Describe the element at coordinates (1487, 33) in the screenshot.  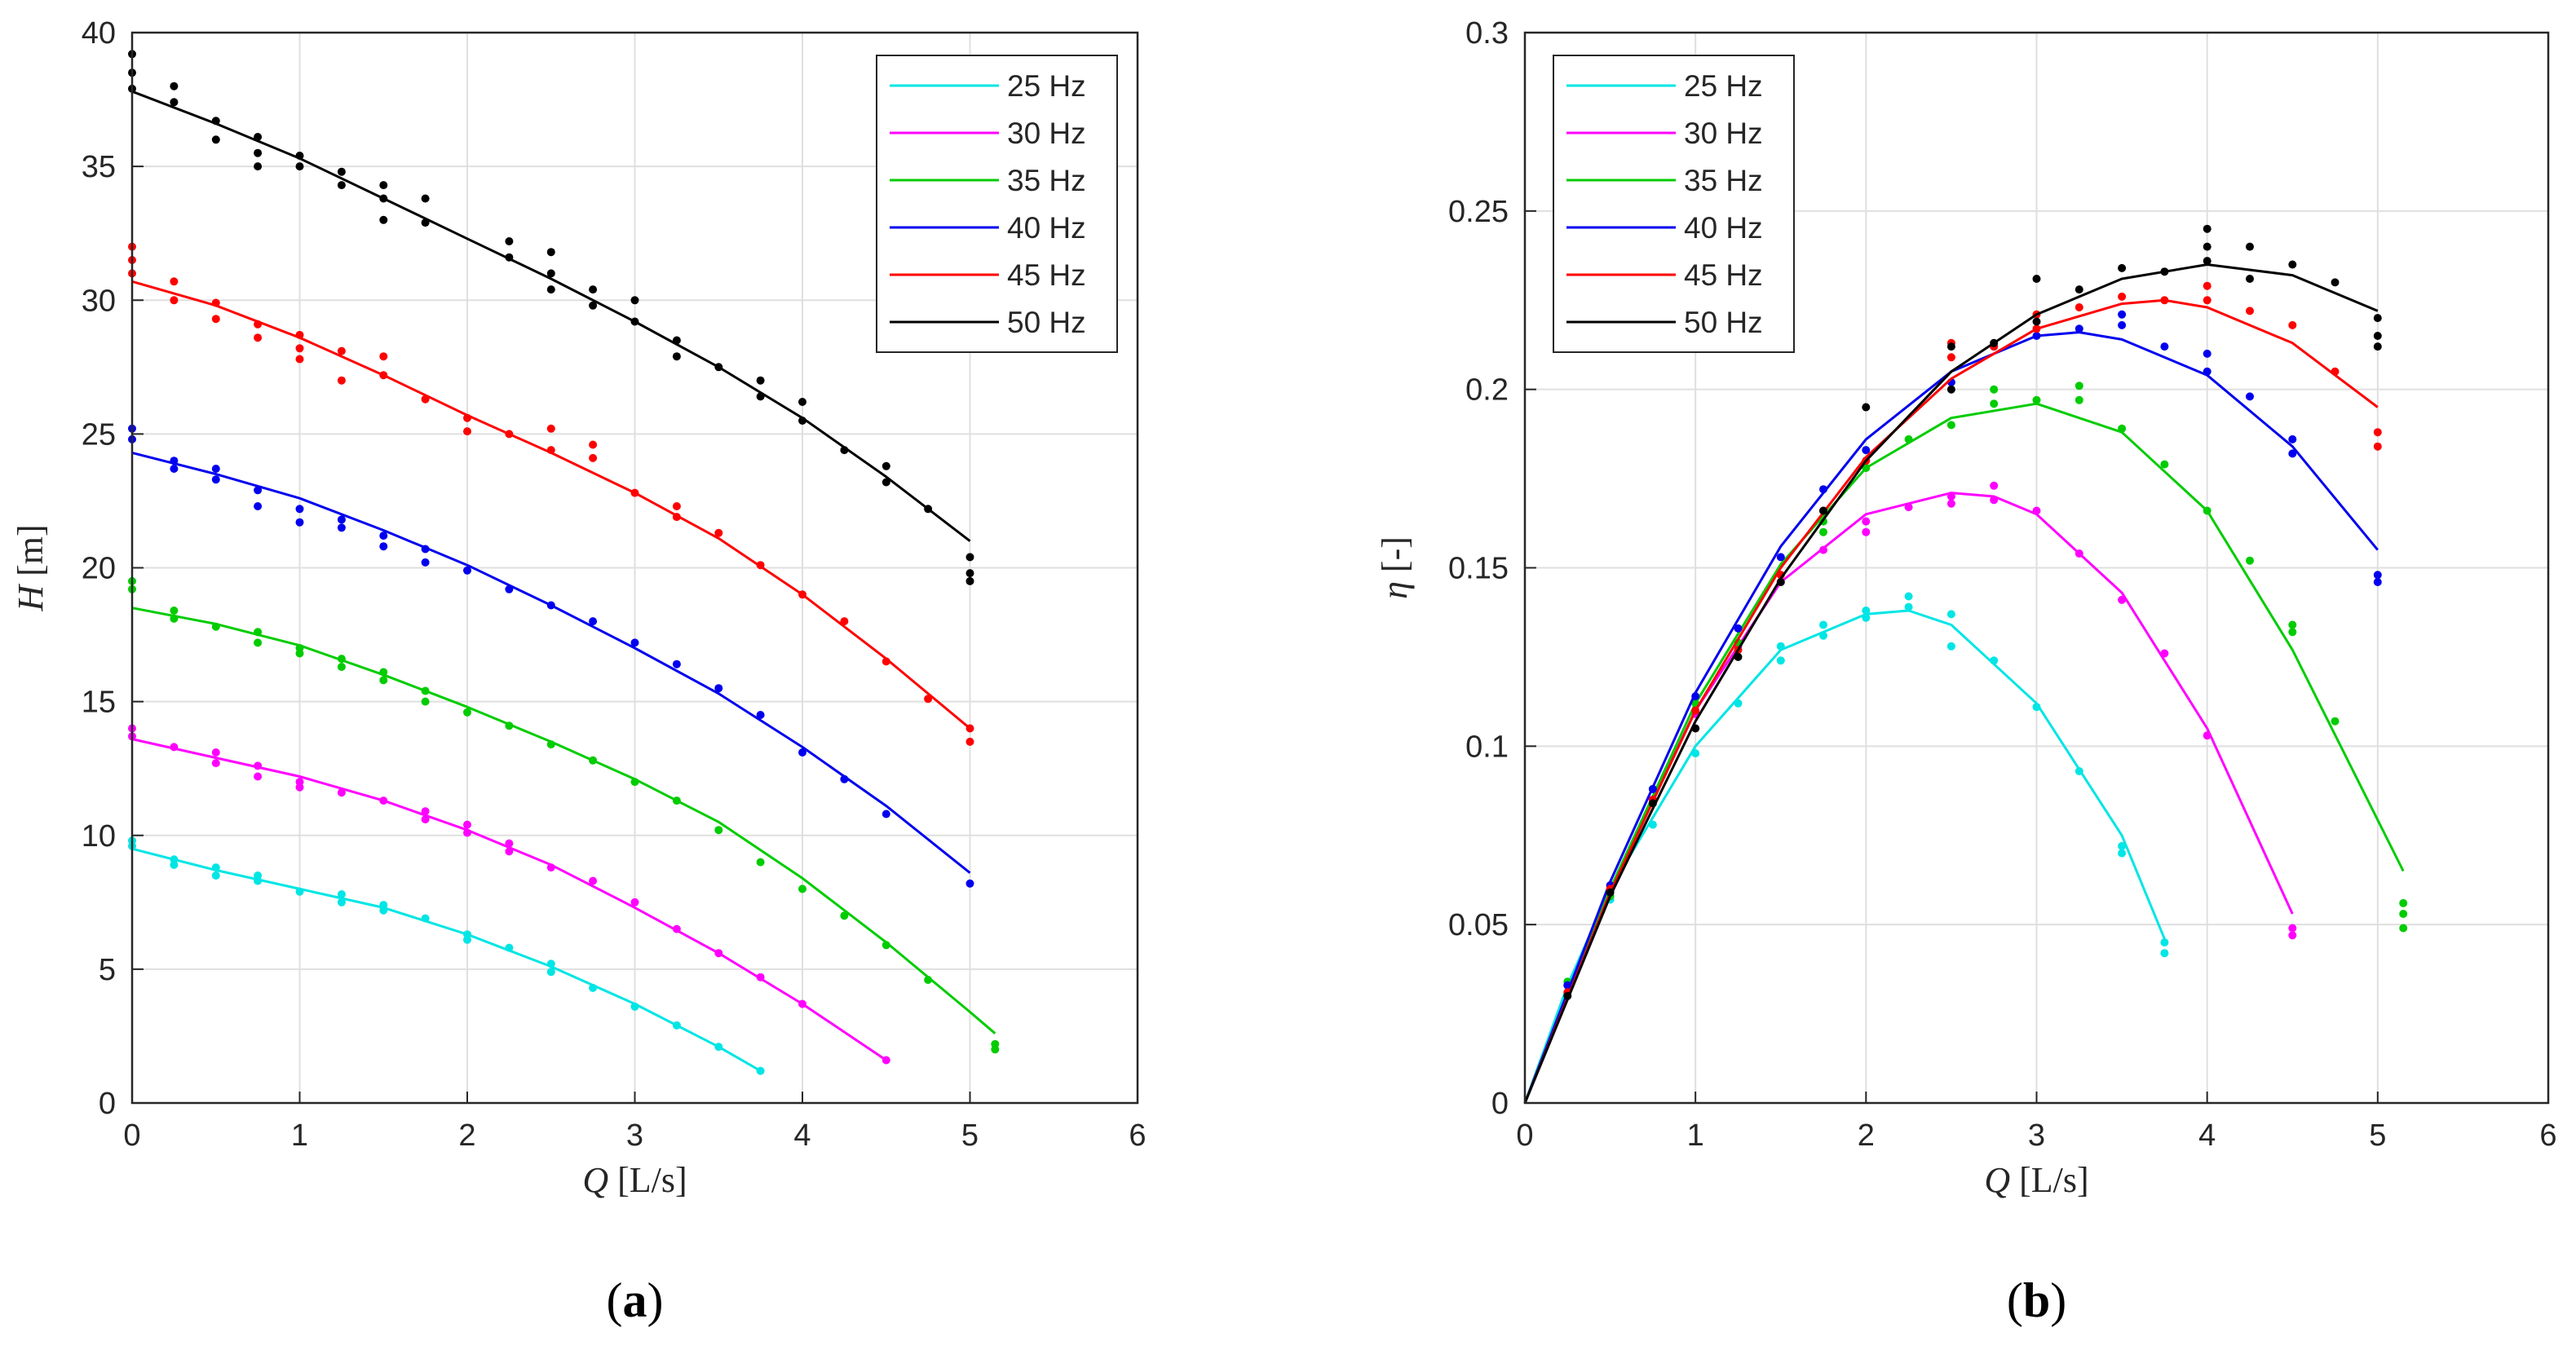
I see `y-tick-label: 0.3` at that location.